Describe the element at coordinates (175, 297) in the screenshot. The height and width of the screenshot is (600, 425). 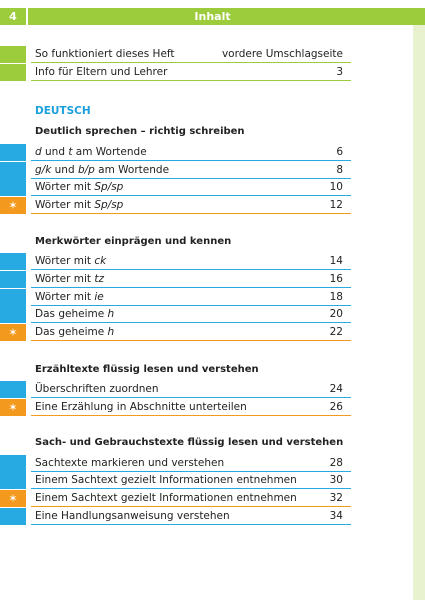
I see `toc-row: Wörter mit ie 18` at that location.